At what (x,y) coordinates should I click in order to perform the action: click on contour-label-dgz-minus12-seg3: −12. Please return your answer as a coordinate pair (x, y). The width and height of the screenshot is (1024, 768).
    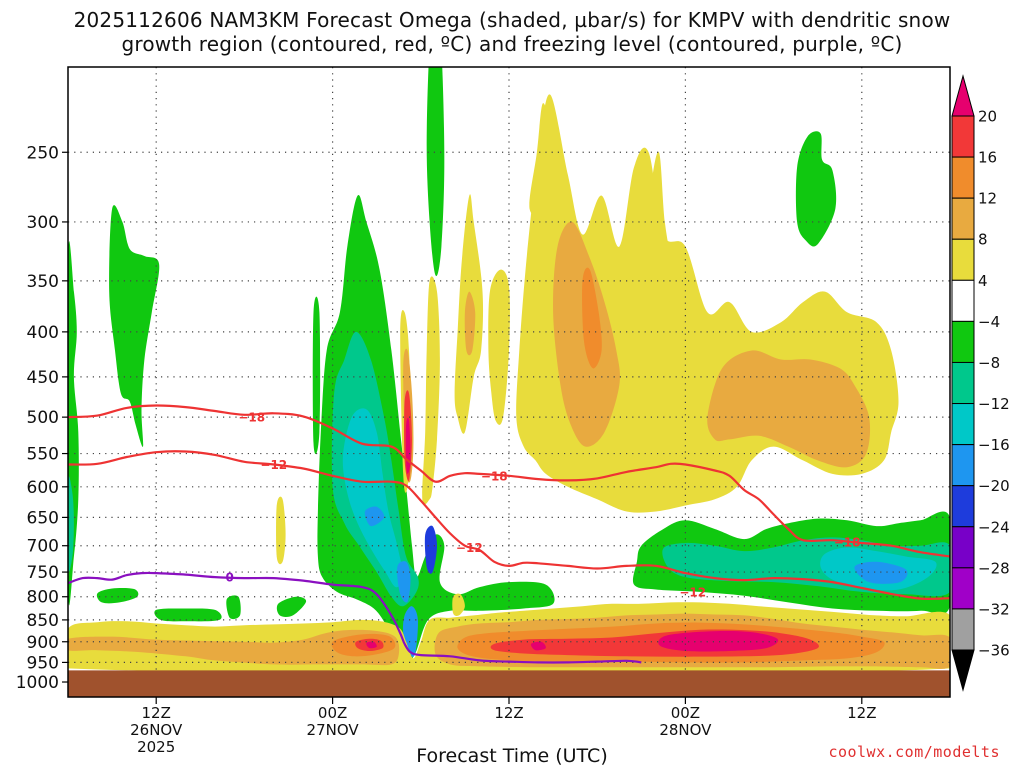
    Looking at the image, I should click on (692, 592).